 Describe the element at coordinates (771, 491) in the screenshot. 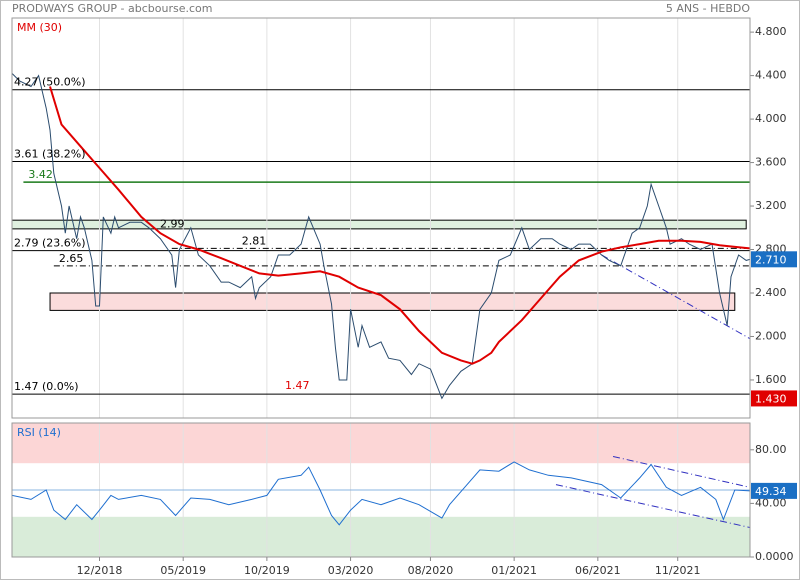

I see `price-tag-label: 49.34` at that location.